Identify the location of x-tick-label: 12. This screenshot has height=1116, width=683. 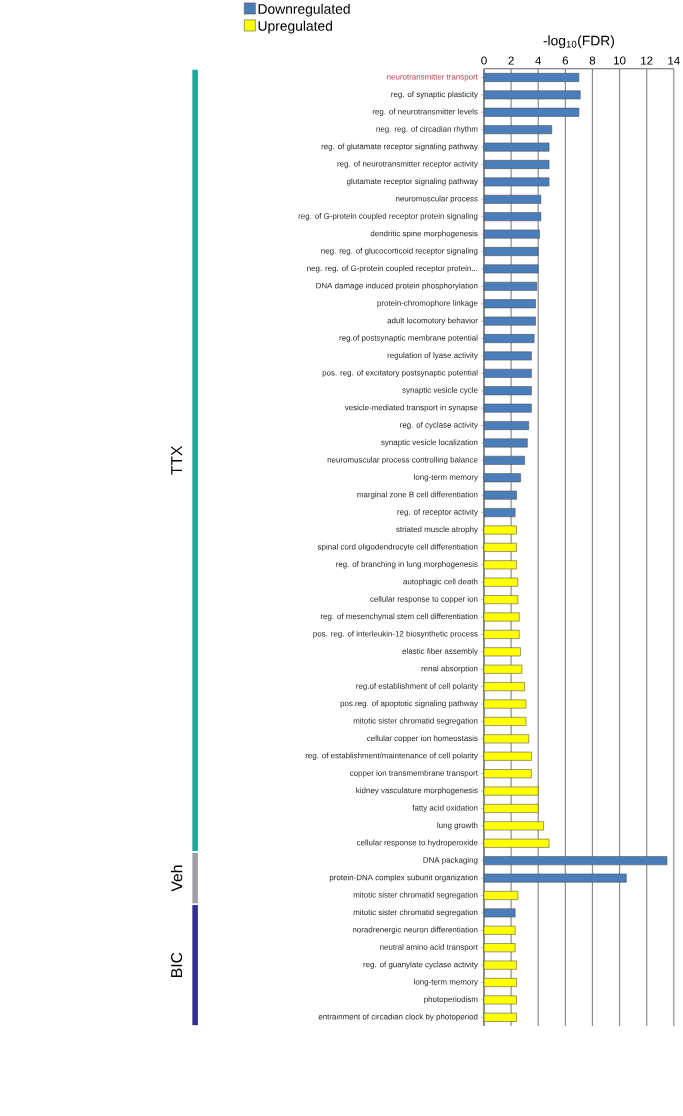
(647, 60).